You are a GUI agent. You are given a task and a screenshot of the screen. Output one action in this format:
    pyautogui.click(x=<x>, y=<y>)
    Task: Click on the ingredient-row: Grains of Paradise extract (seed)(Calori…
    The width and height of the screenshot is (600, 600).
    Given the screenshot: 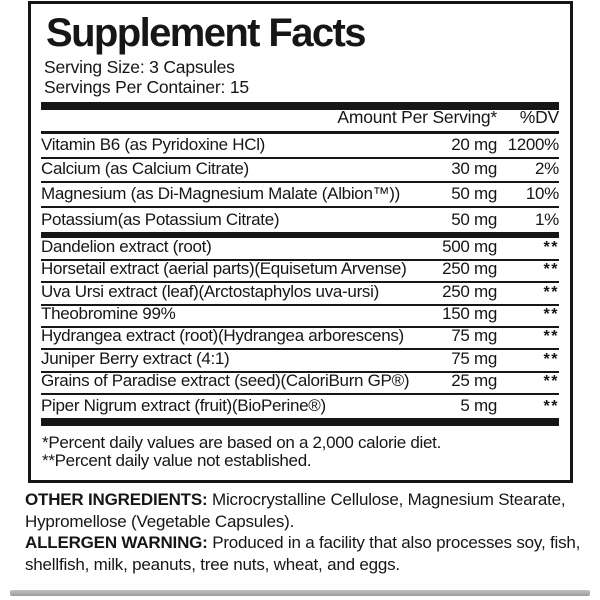 What is the action you would take?
    pyautogui.click(x=300, y=383)
    